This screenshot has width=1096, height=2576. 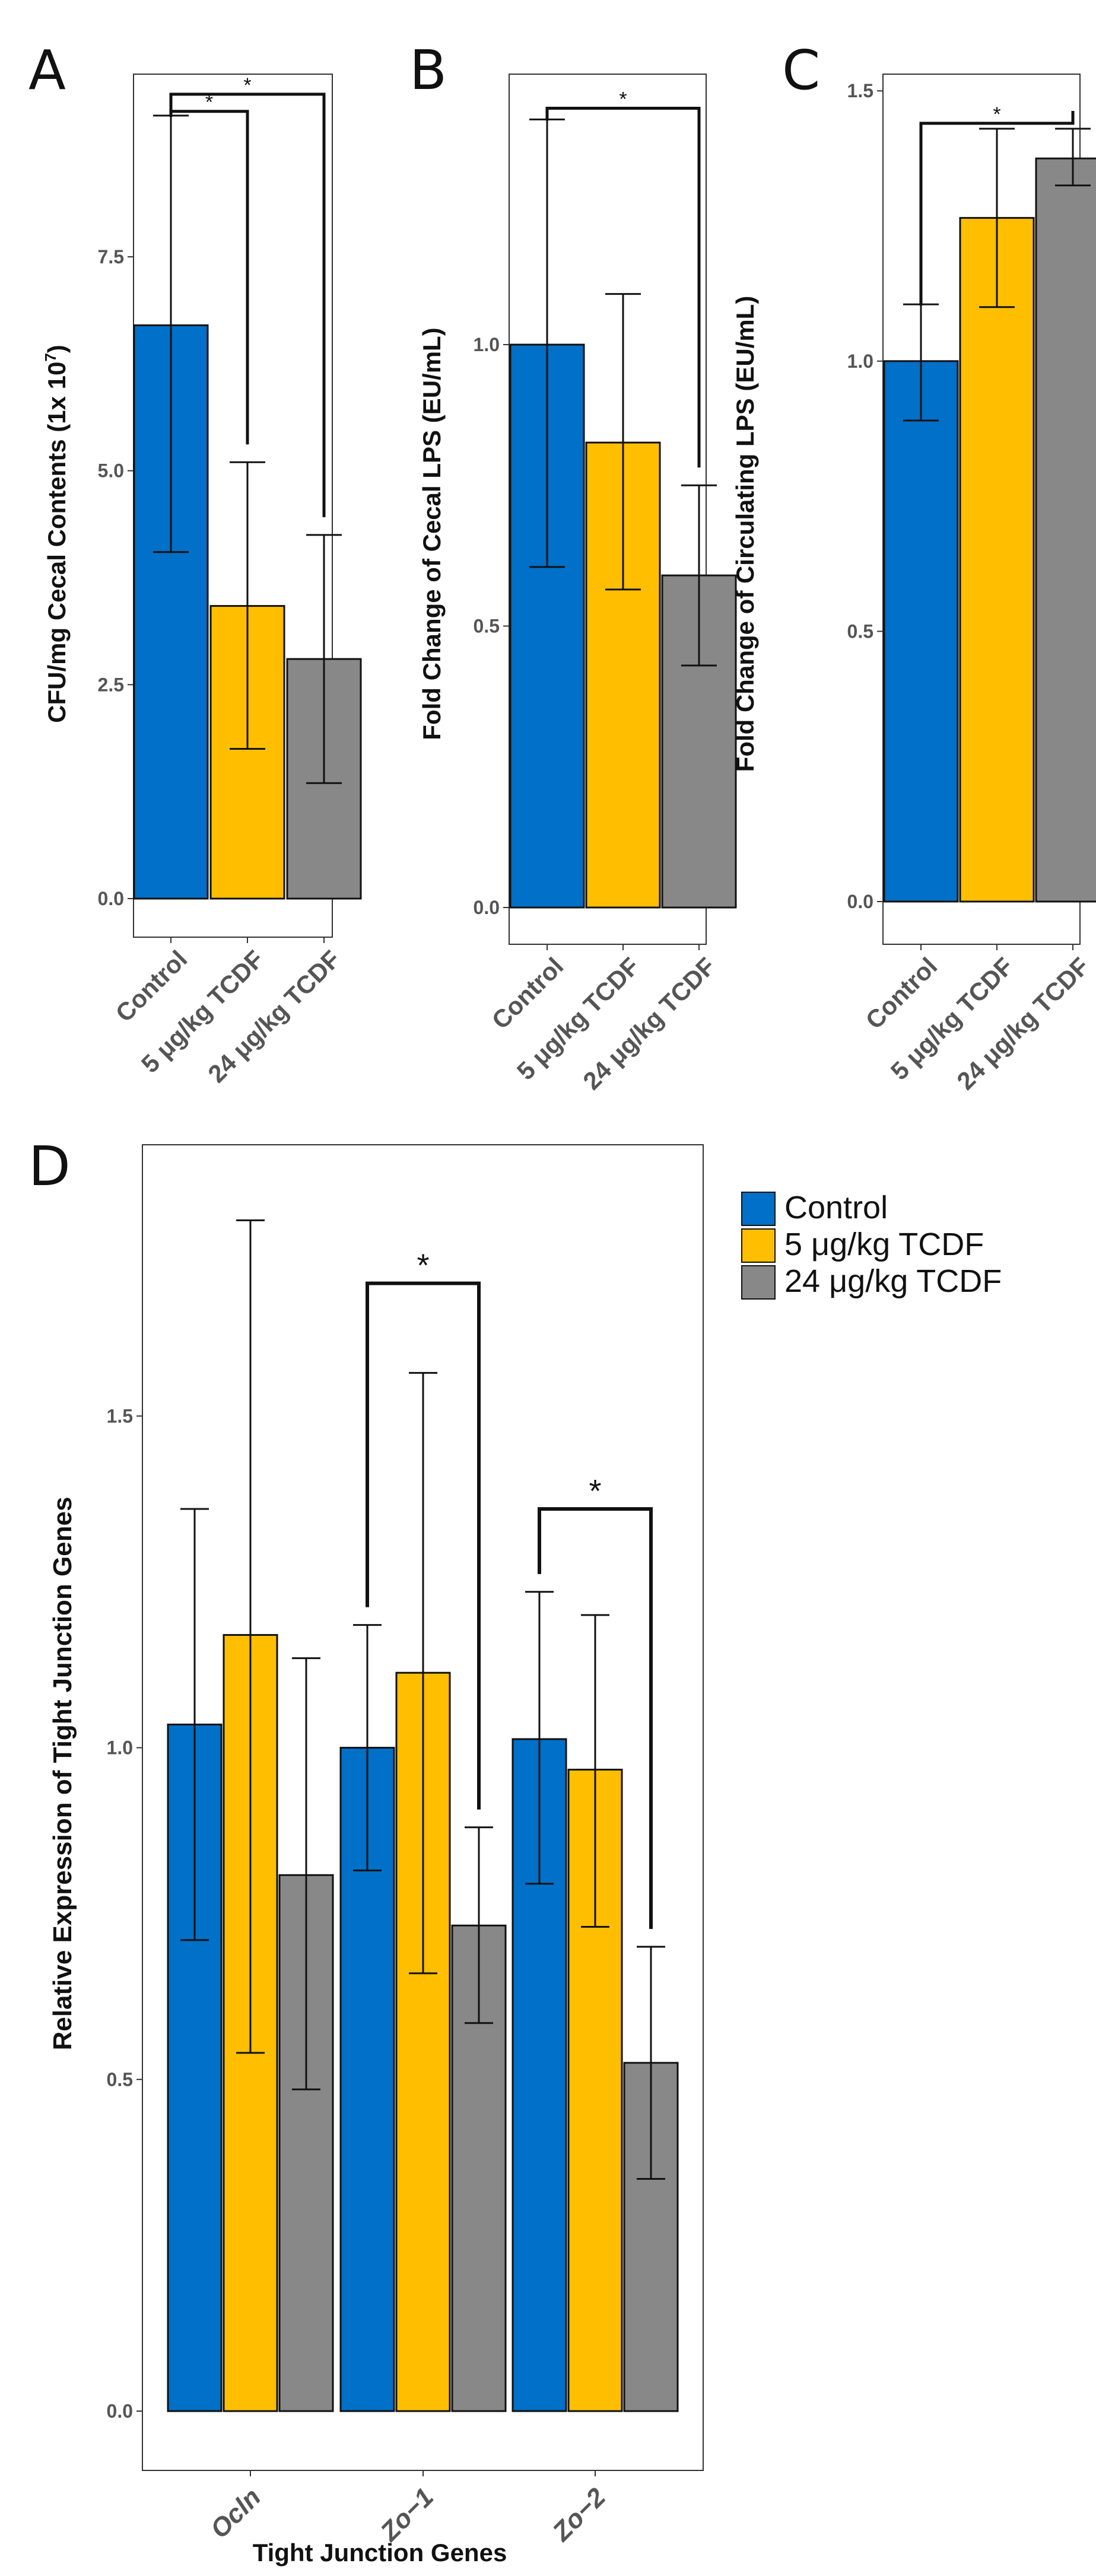 I want to click on panel-b-ytick-label: 0.5, so click(x=487, y=626).